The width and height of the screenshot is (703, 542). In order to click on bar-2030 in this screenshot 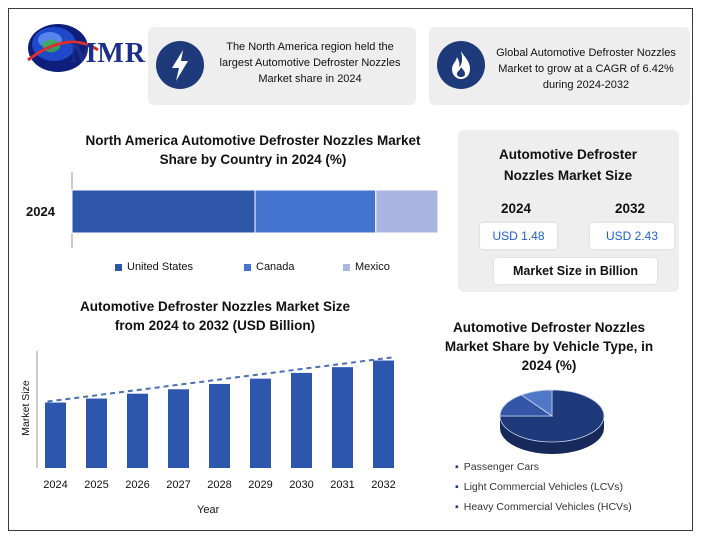, I will do `click(301, 420)`.